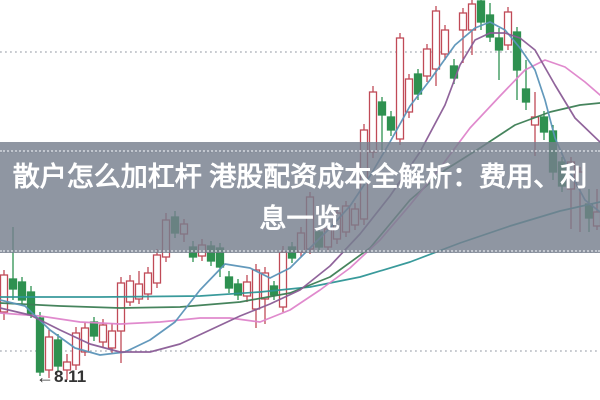 Image resolution: width=600 pixels, height=400 pixels. What do you see at coordinates (300, 251) in the screenshot?
I see `banner-gridline-bottom` at bounding box center [300, 251].